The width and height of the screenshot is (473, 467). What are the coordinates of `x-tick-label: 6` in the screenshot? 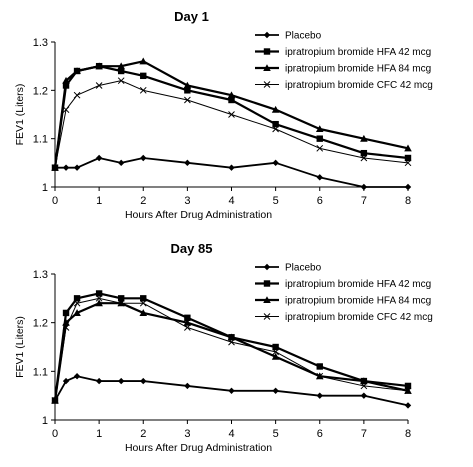 It's located at (320, 201).